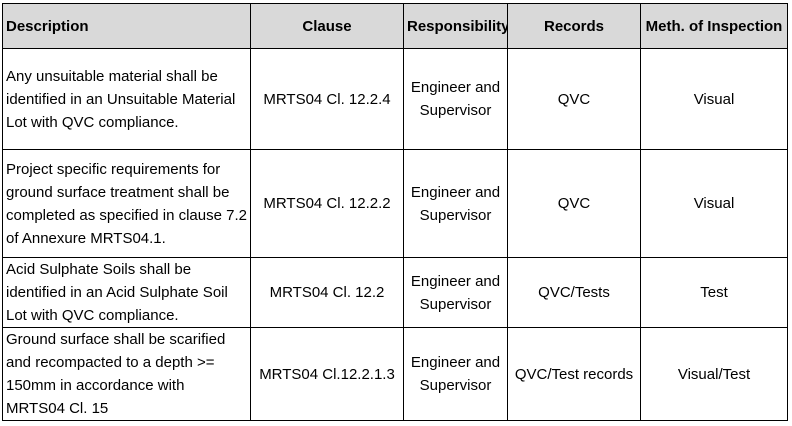 This screenshot has width=792, height=426. What do you see at coordinates (126, 26) in the screenshot?
I see `header-description: Description` at bounding box center [126, 26].